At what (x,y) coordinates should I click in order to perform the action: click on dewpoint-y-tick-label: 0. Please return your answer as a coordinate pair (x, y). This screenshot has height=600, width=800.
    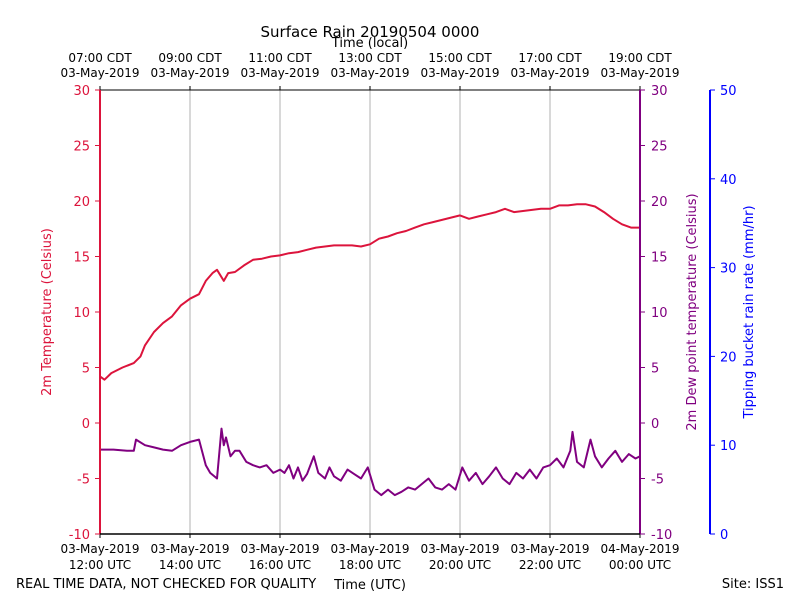
    Looking at the image, I should click on (655, 424).